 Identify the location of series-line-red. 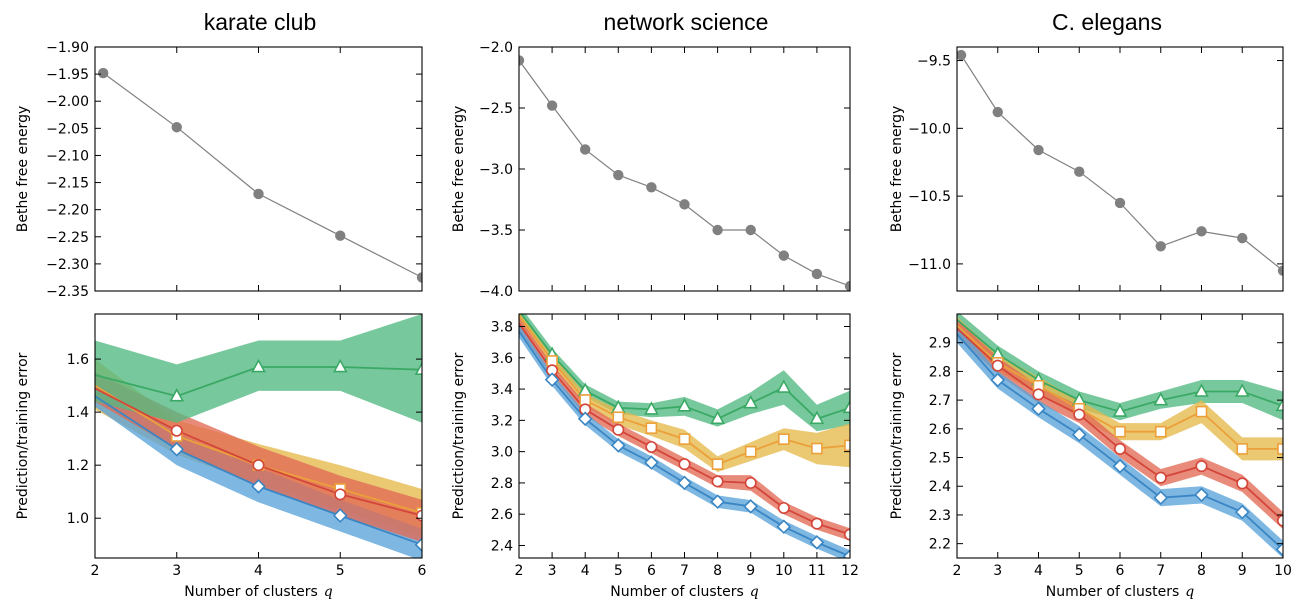
(684, 429).